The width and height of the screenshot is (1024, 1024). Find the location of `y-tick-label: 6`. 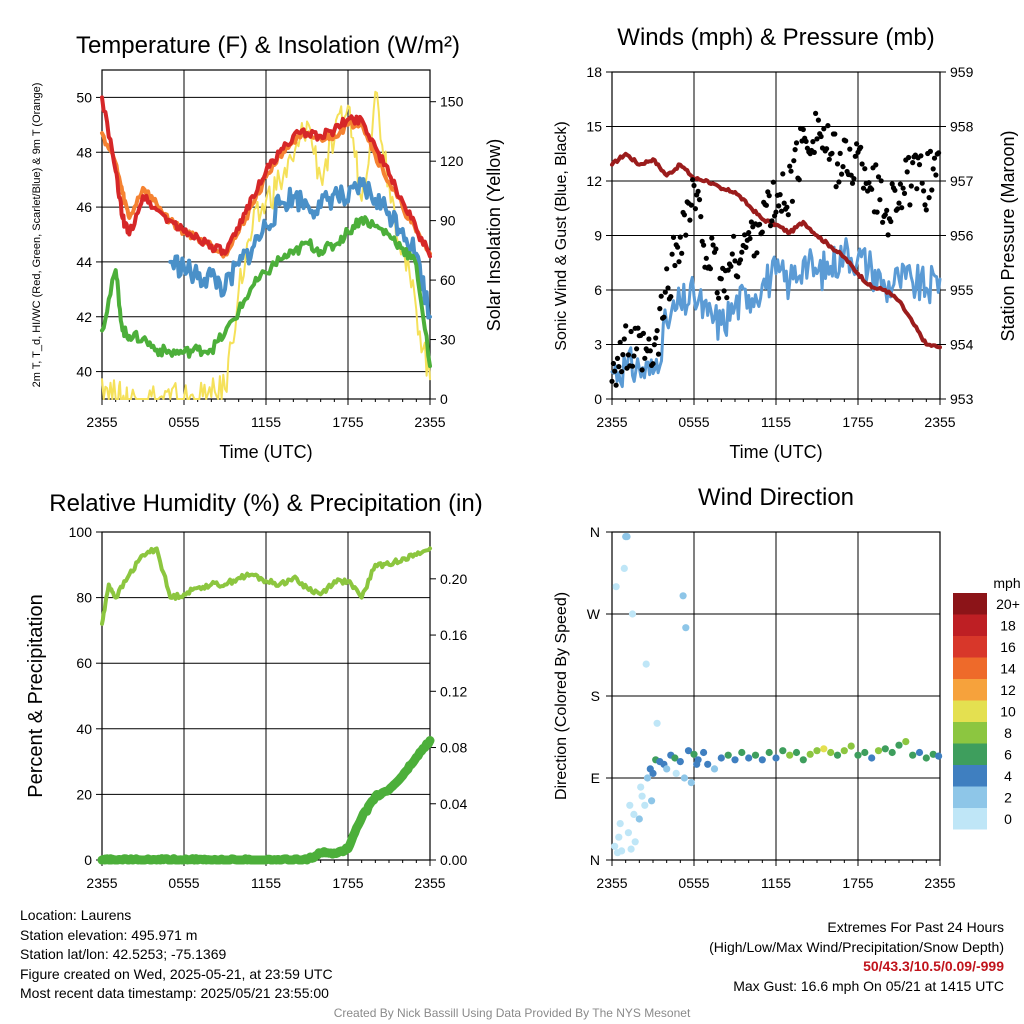

y-tick-label: 6 is located at coordinates (598, 290).